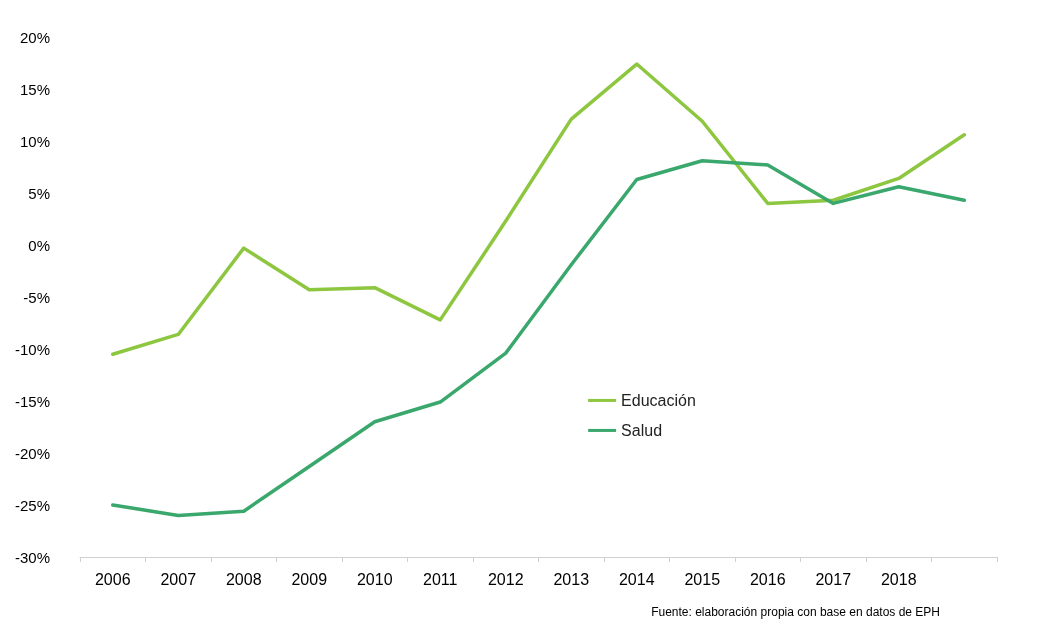 The width and height of the screenshot is (1043, 628). What do you see at coordinates (440, 579) in the screenshot?
I see `x-tick-label: 2011` at bounding box center [440, 579].